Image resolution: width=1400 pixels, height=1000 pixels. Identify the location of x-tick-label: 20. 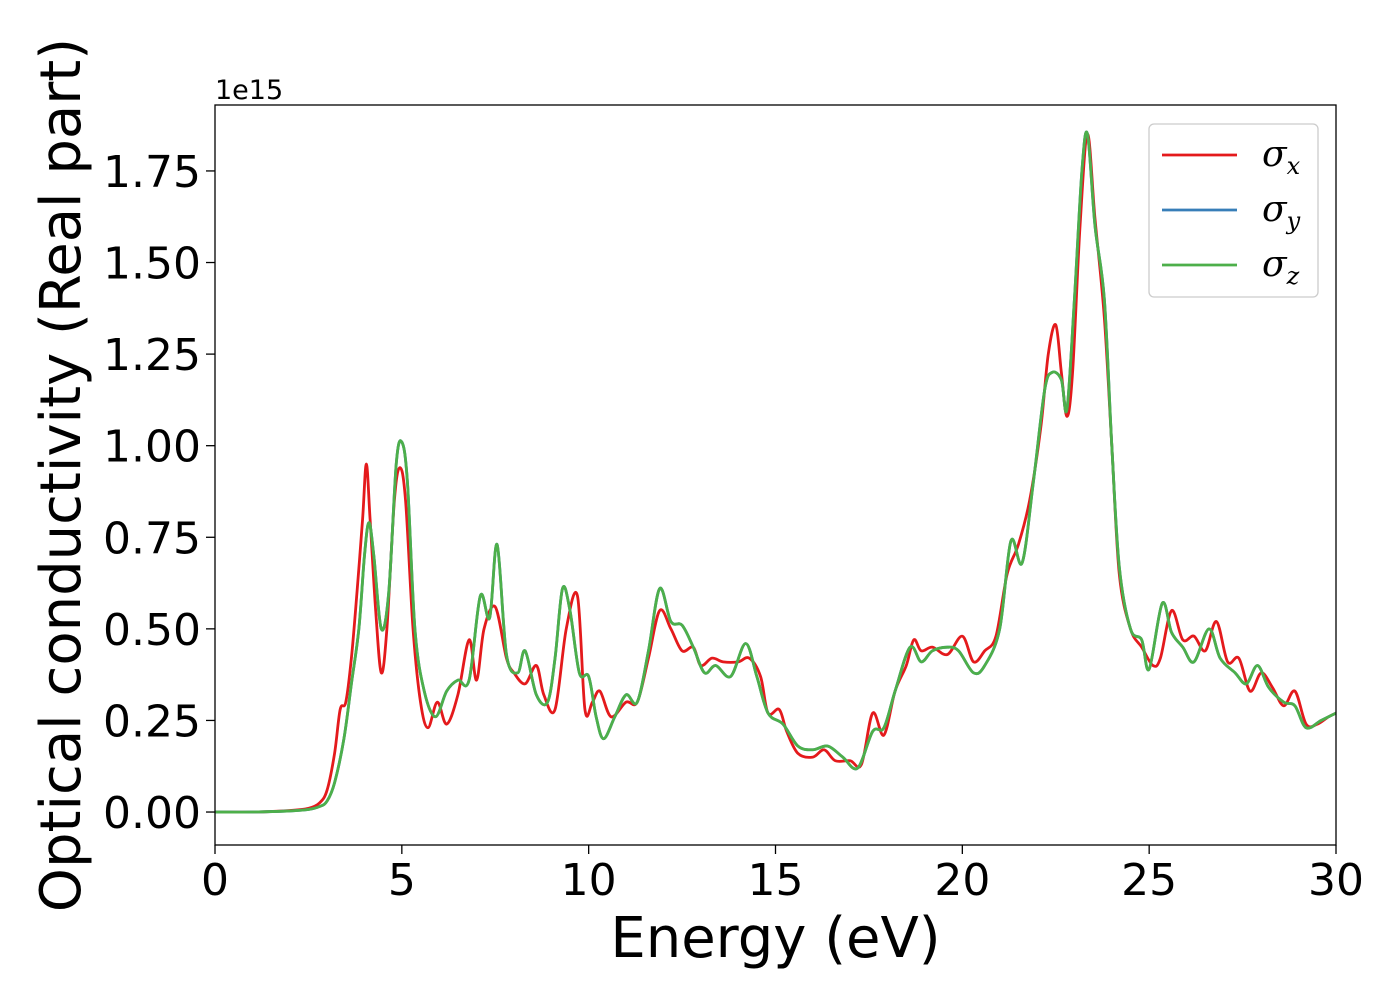
(962, 880).